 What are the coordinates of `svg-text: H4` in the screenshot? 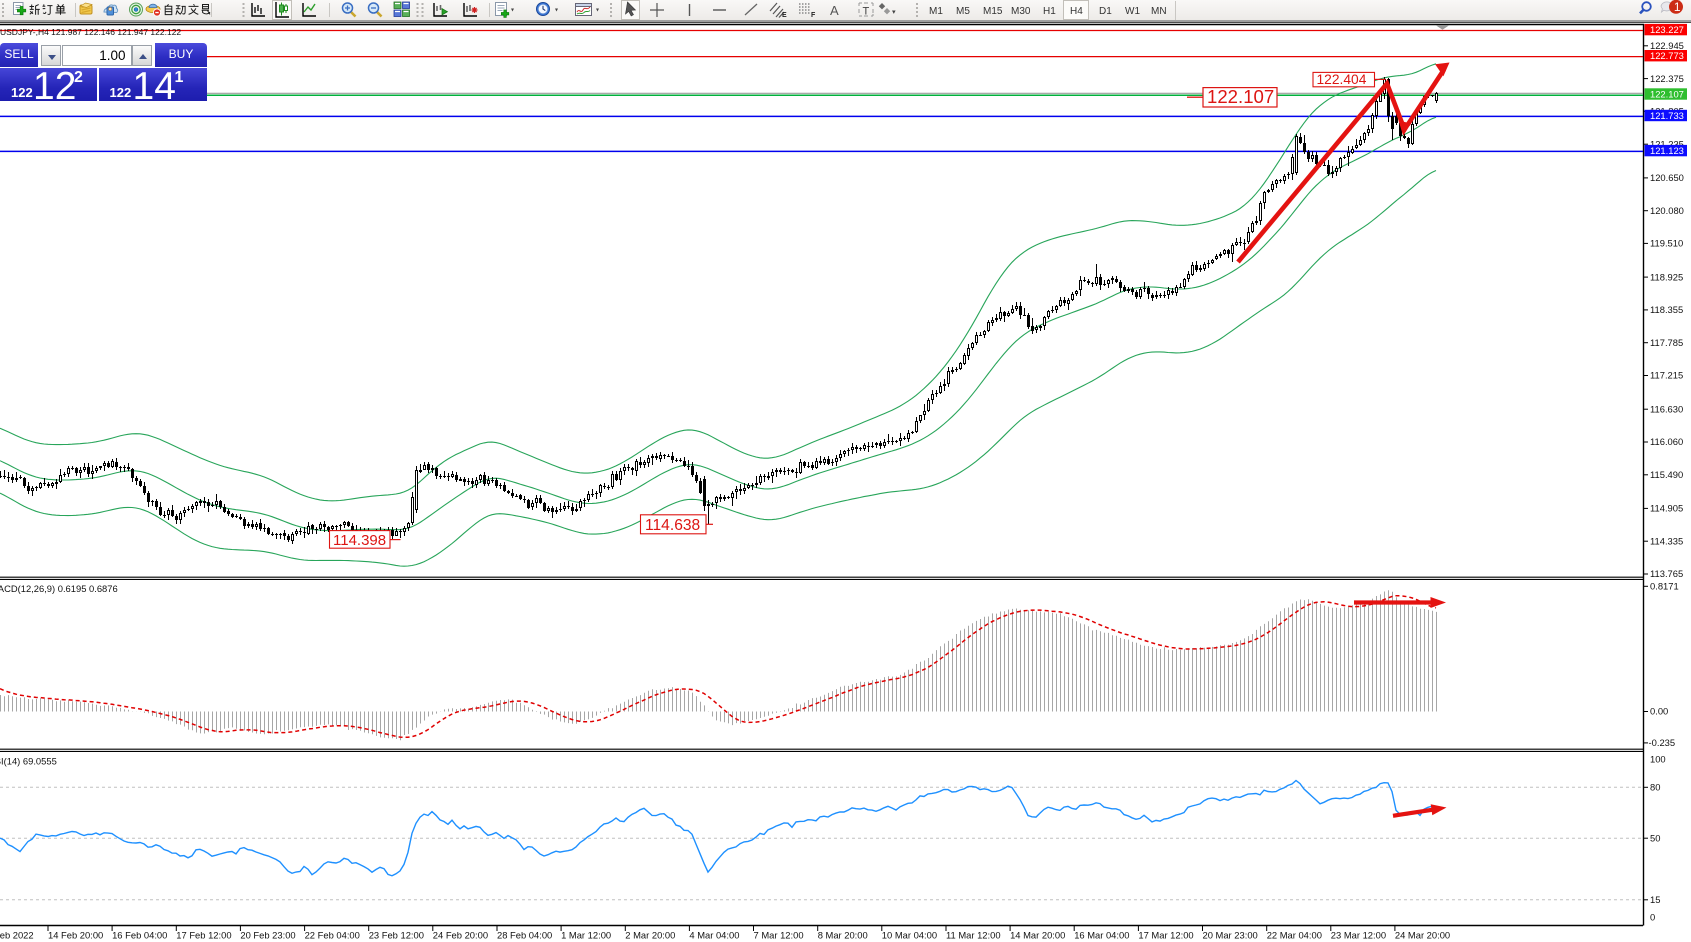 It's located at (1076, 11).